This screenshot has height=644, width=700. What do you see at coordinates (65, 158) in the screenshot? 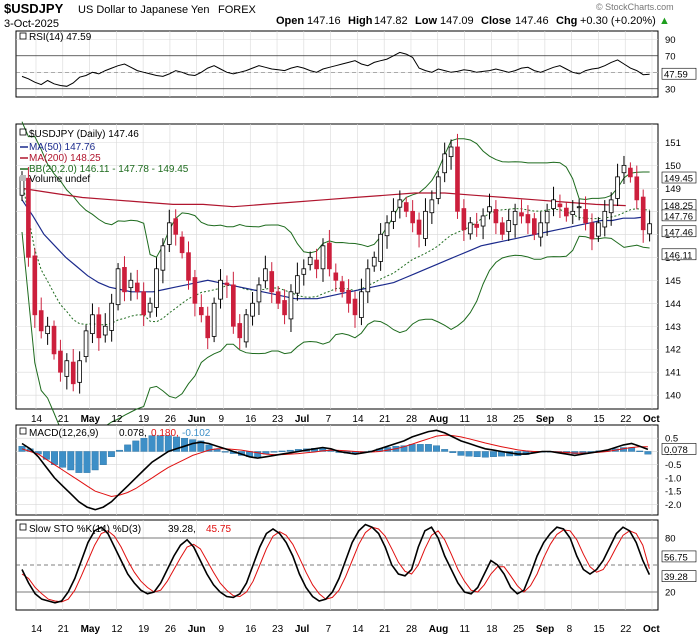
I see `ma200-legend-text: MA(200) 148.25` at bounding box center [65, 158].